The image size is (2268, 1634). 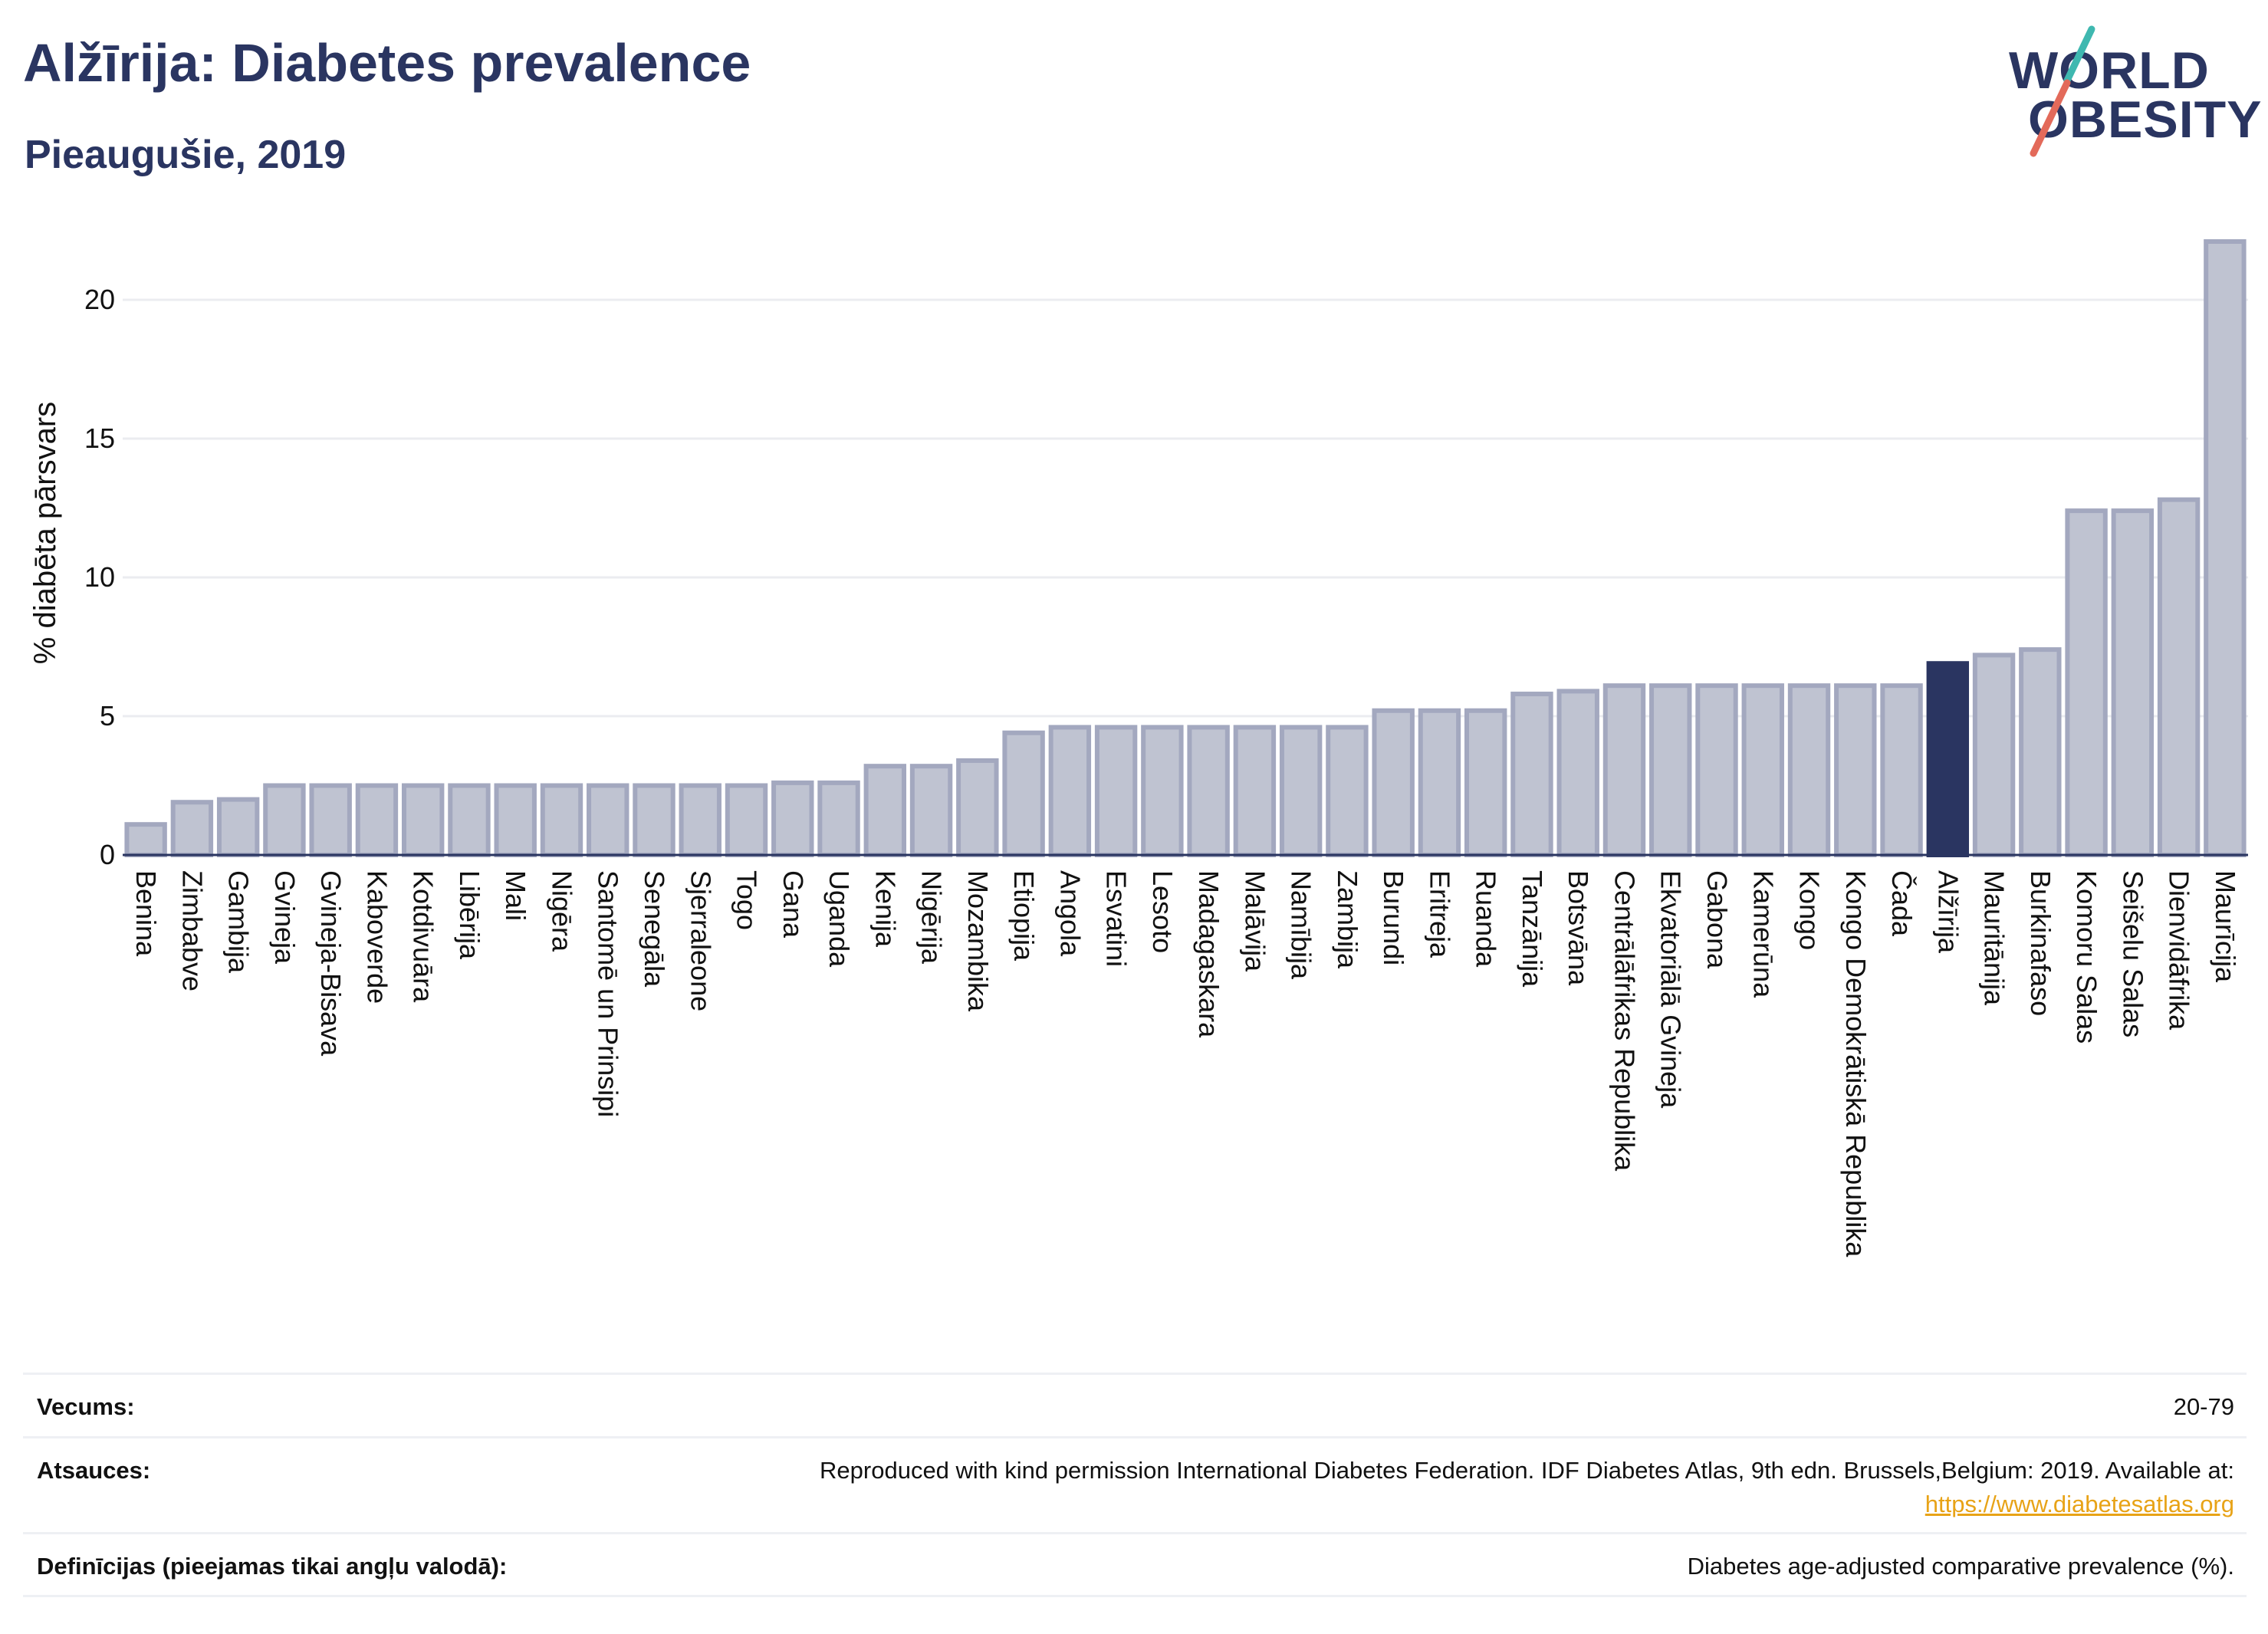 What do you see at coordinates (1439, 914) in the screenshot?
I see `x-tick-label: Eritreja` at bounding box center [1439, 914].